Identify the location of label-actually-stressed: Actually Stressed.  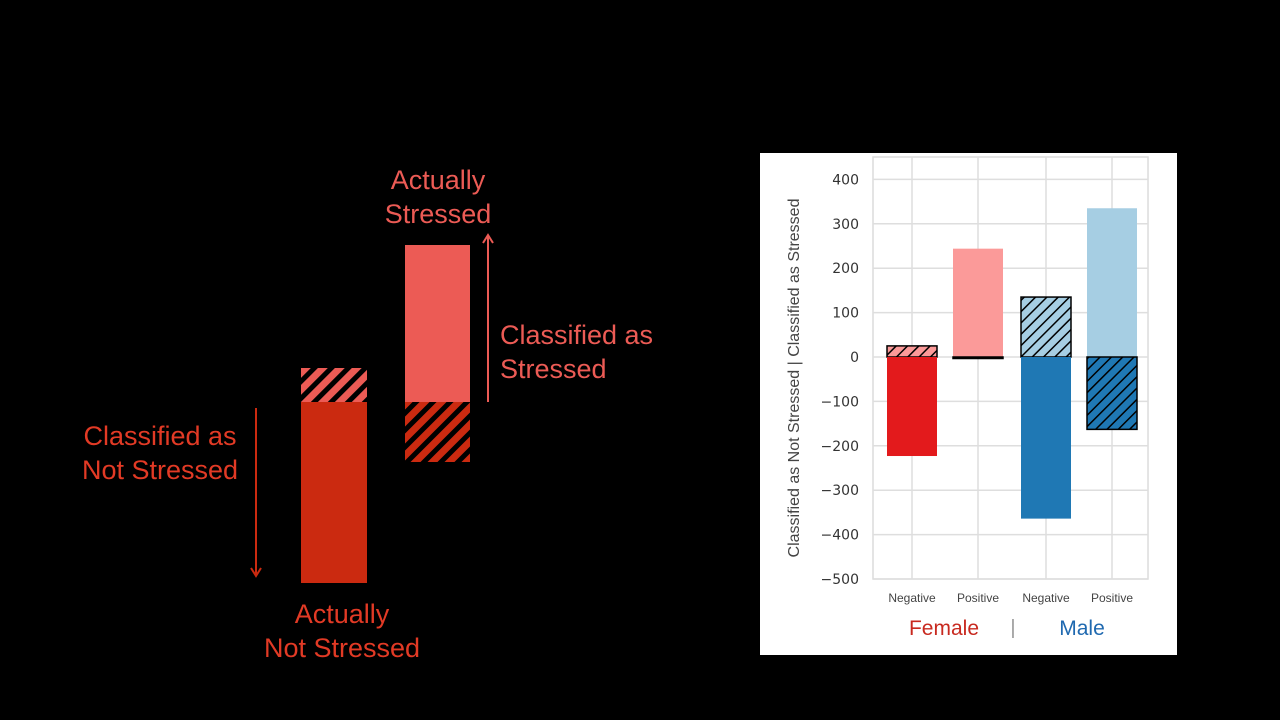
(438, 197).